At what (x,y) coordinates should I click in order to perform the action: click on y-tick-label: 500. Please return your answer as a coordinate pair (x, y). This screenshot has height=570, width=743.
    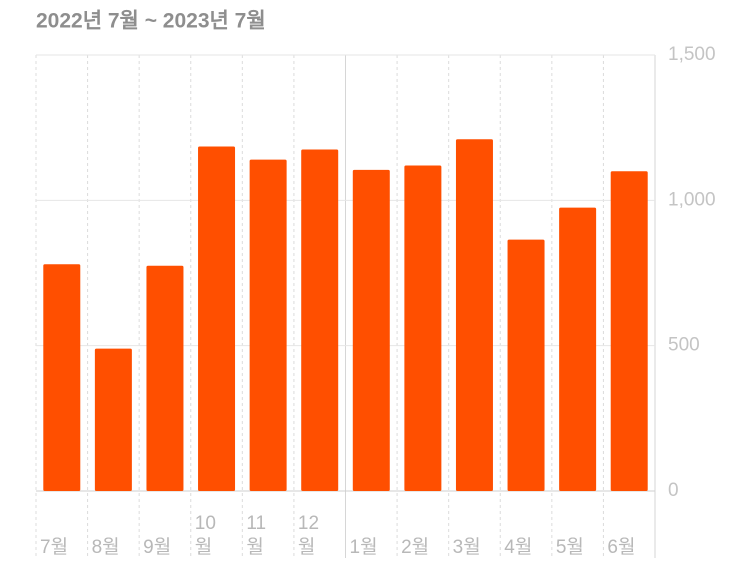
    Looking at the image, I should click on (684, 345).